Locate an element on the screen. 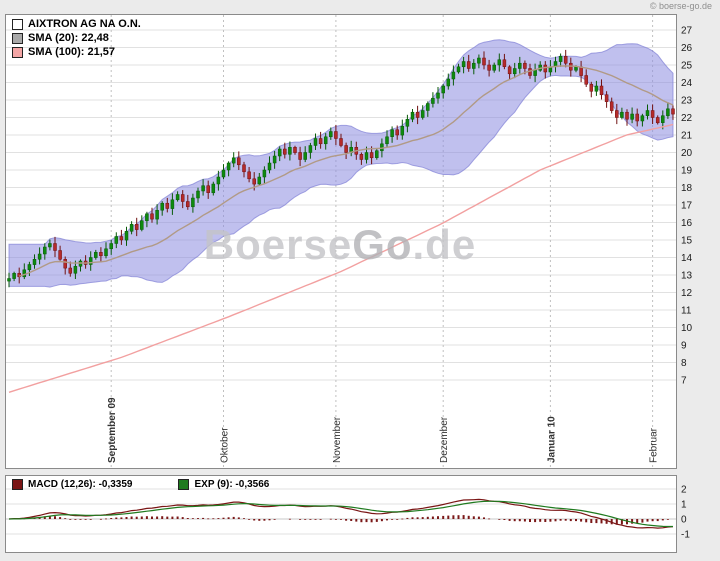 The image size is (720, 561). legend-item-macd: MACD (12,26): -0,3359 is located at coordinates (72, 484).